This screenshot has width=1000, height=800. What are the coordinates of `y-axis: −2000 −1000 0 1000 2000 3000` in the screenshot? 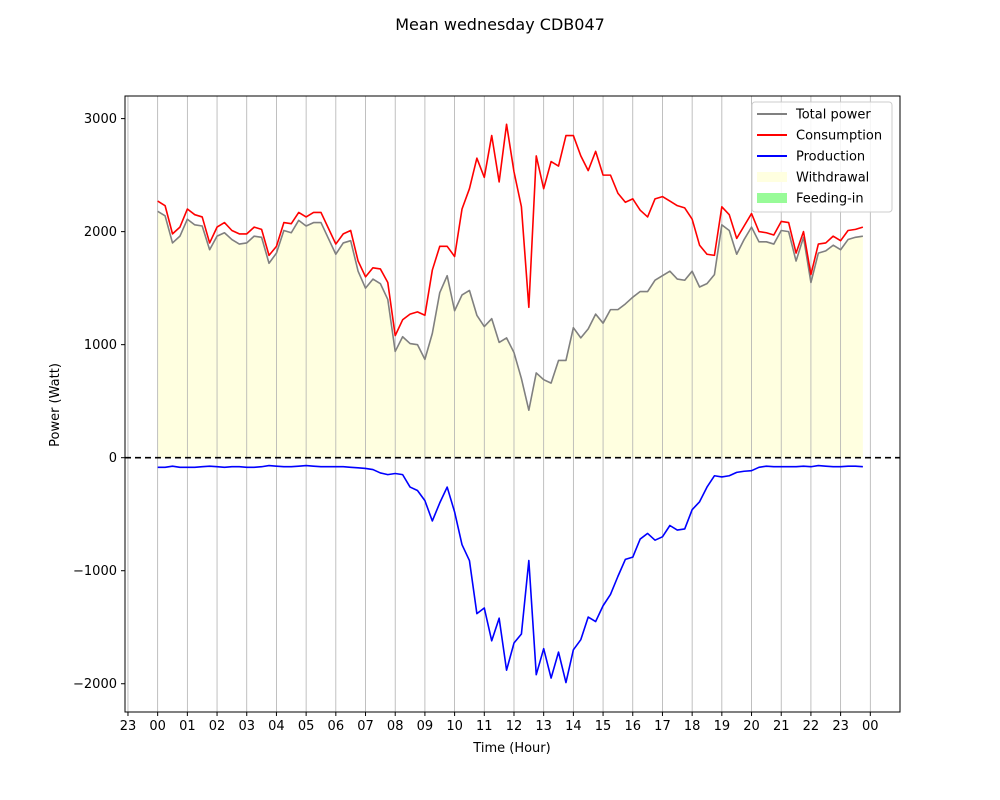 It's located at (99, 402).